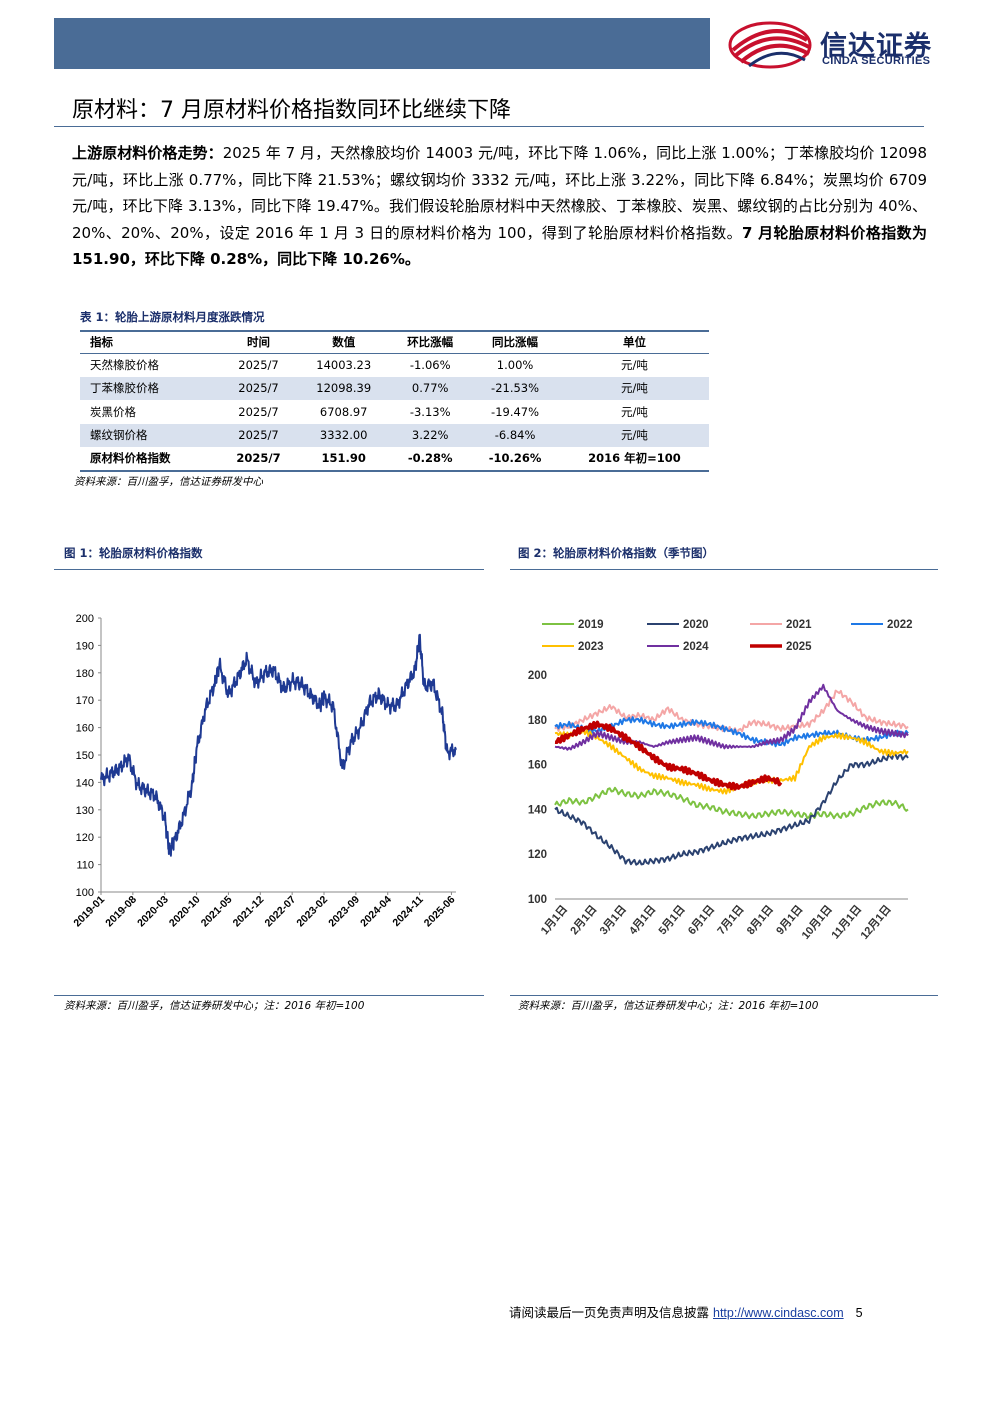 This screenshot has width=992, height=1403. What do you see at coordinates (731, 809) in the screenshot?
I see `series-line-2020` at bounding box center [731, 809].